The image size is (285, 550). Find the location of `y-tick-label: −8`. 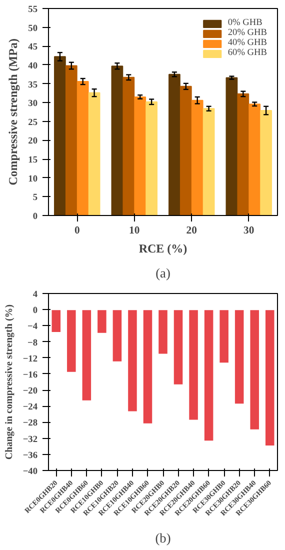

y-tick-label: −8 is located at coordinates (33, 343).